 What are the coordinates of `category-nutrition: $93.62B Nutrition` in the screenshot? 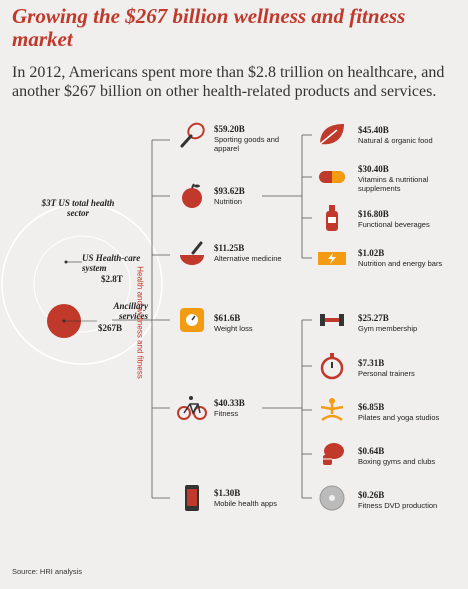 It's located at (254, 196).